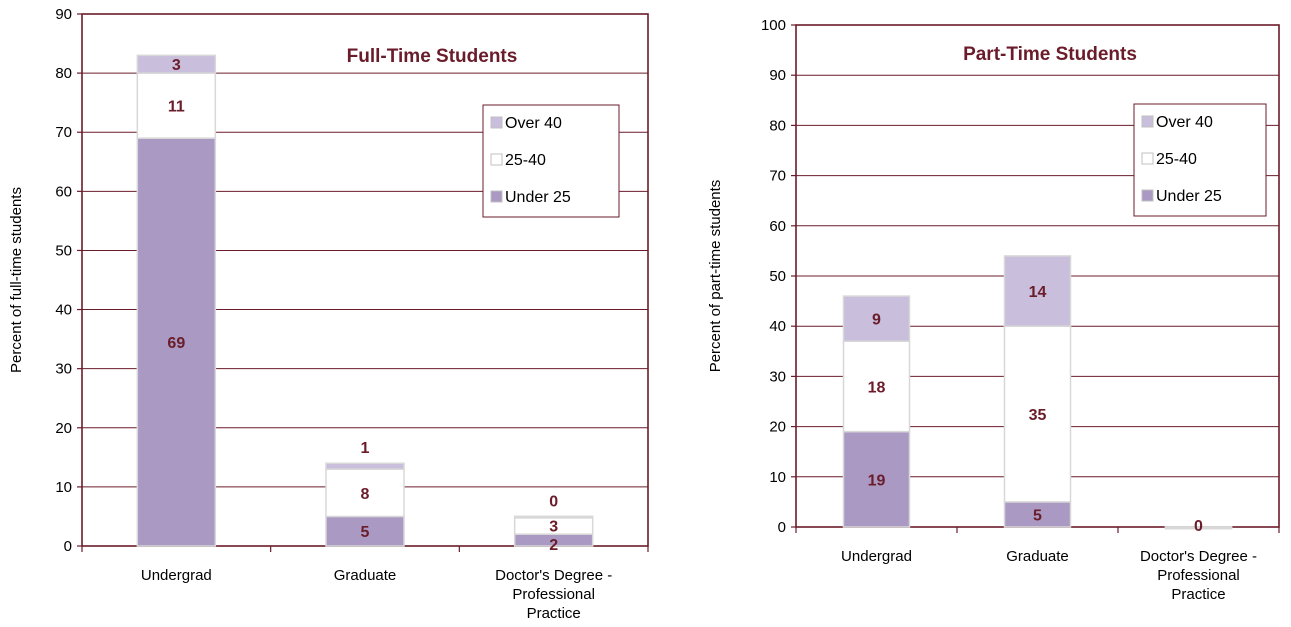 Image resolution: width=1291 pixels, height=627 pixels. I want to click on pt-chart-title: Part-Time Students, so click(1050, 54).